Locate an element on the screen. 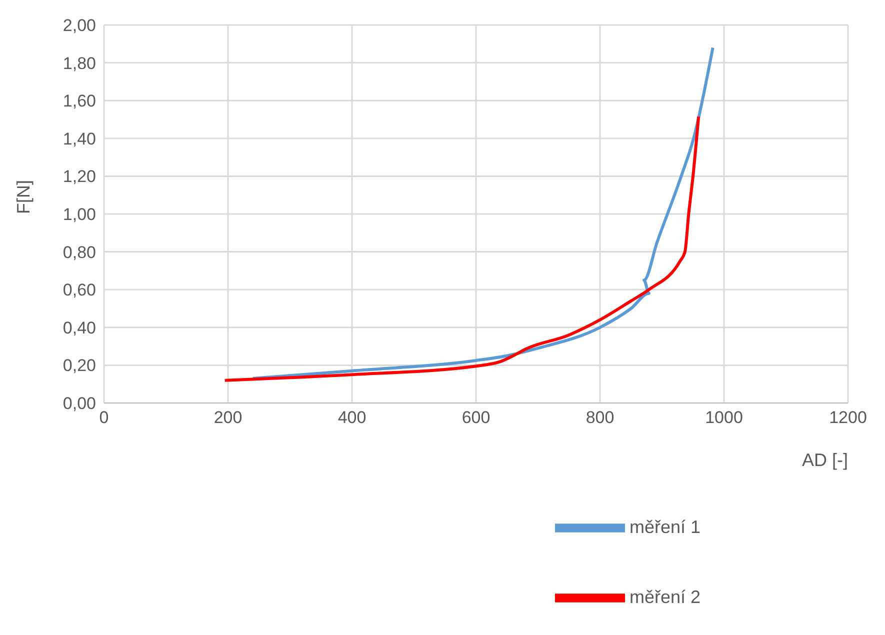 Image resolution: width=885 pixels, height=635 pixels. x-axis-title: AD [-] is located at coordinates (825, 460).